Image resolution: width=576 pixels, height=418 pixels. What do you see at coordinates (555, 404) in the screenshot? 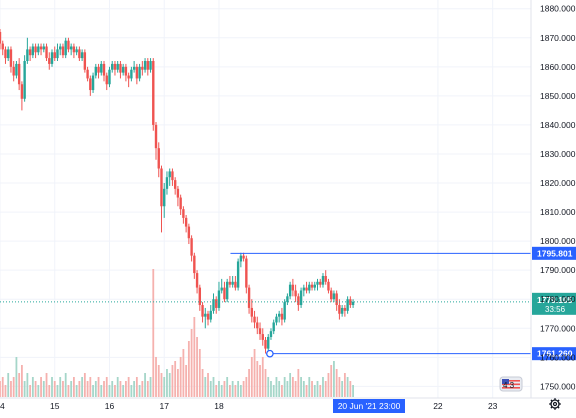
I see `gear-icon` at bounding box center [555, 404].